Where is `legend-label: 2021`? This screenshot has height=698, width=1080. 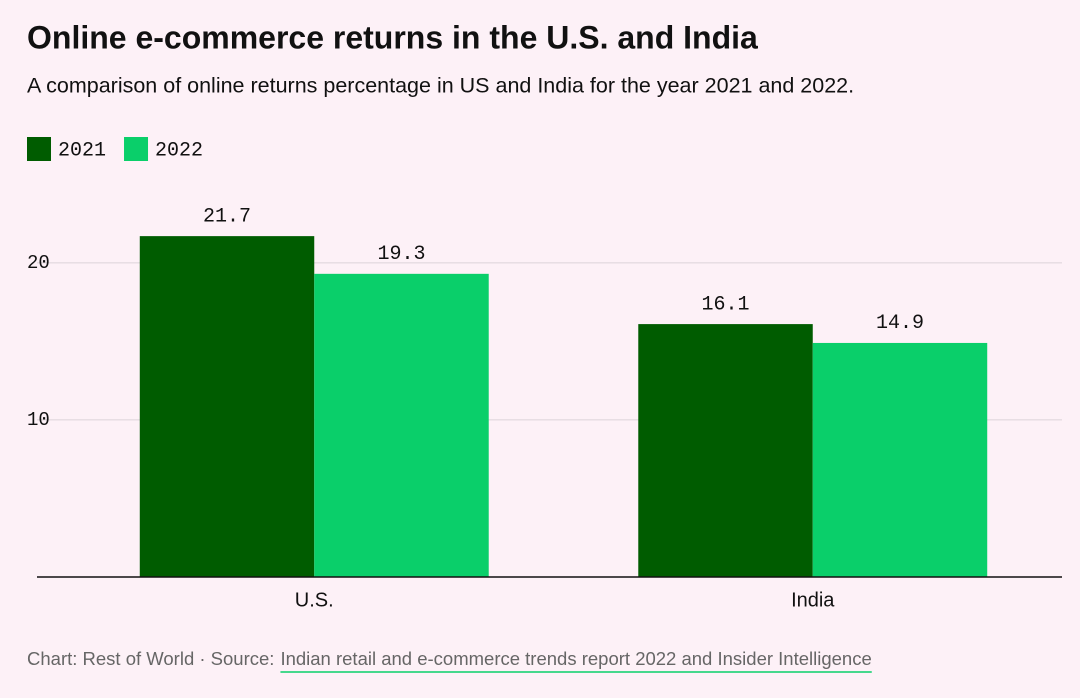 legend-label: 2021 is located at coordinates (82, 150).